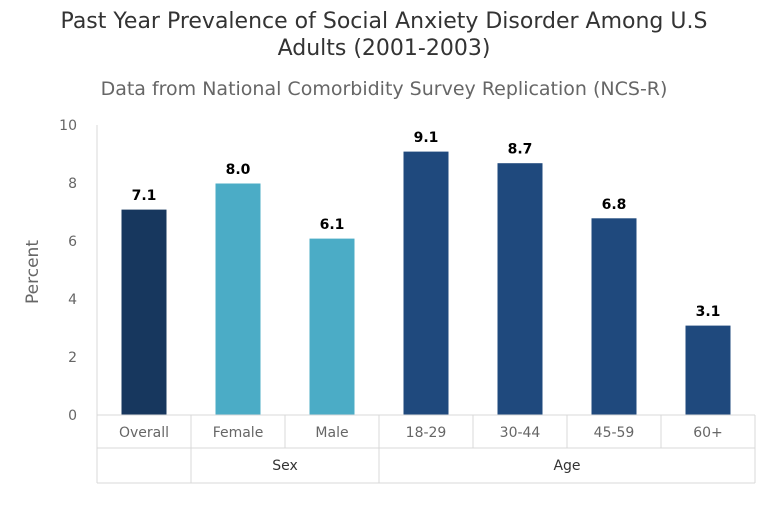 The image size is (768, 512). I want to click on y-tick-label: 8, so click(72, 184).